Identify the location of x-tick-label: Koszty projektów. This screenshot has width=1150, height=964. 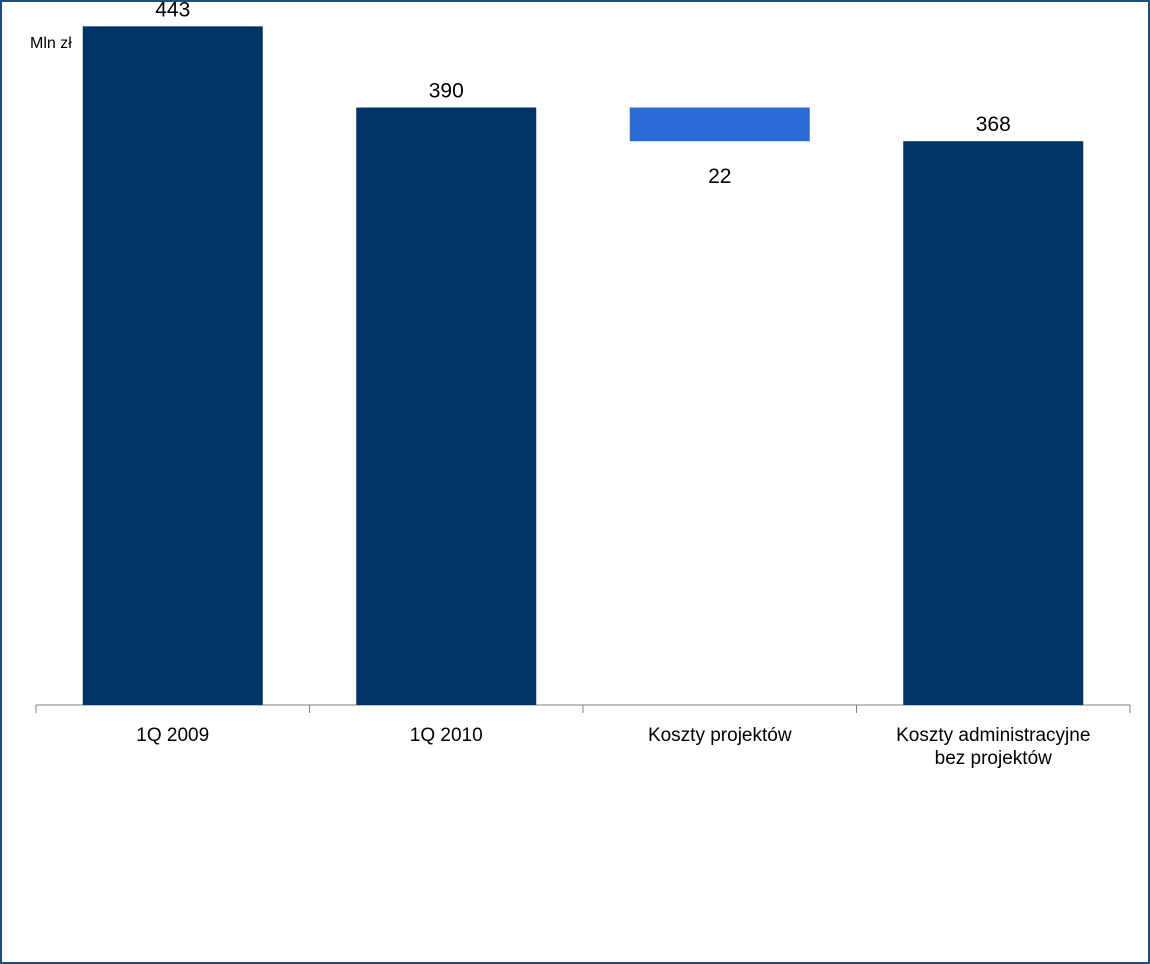
(720, 735).